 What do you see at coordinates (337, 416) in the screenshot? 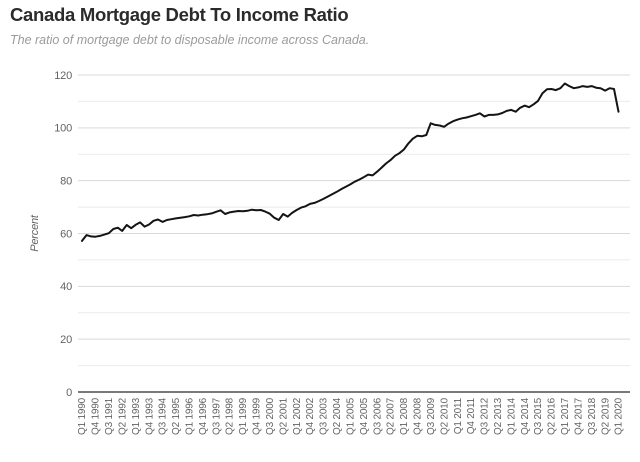
I see `x-axis-tick-label: Q2 2004` at bounding box center [337, 416].